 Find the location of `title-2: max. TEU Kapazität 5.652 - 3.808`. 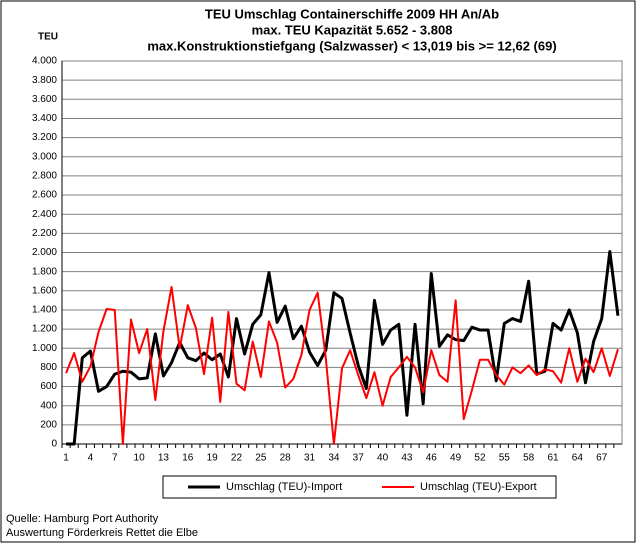

title-2: max. TEU Kapazität 5.652 - 3.808 is located at coordinates (352, 29).